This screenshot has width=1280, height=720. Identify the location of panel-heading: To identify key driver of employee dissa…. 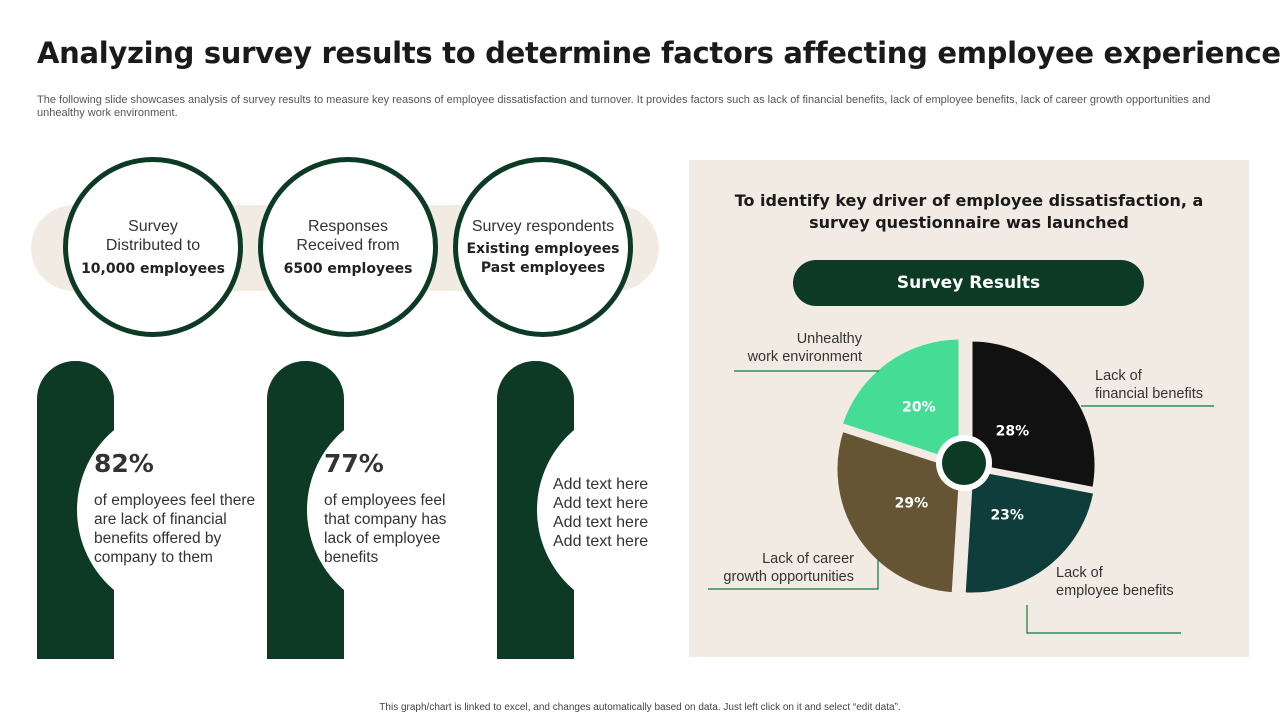
(969, 211).